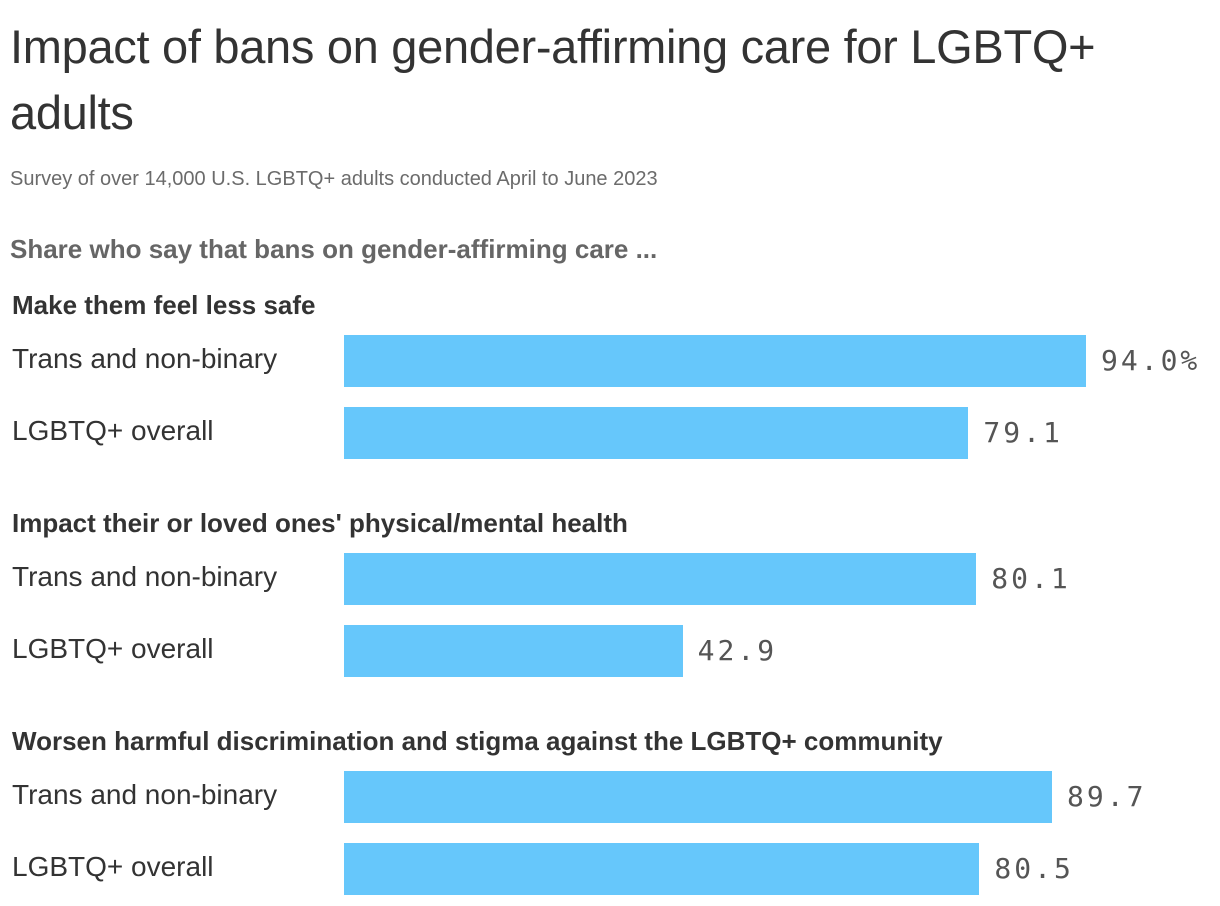 The image size is (1220, 906). I want to click on value-label: 80.5, so click(1034, 868).